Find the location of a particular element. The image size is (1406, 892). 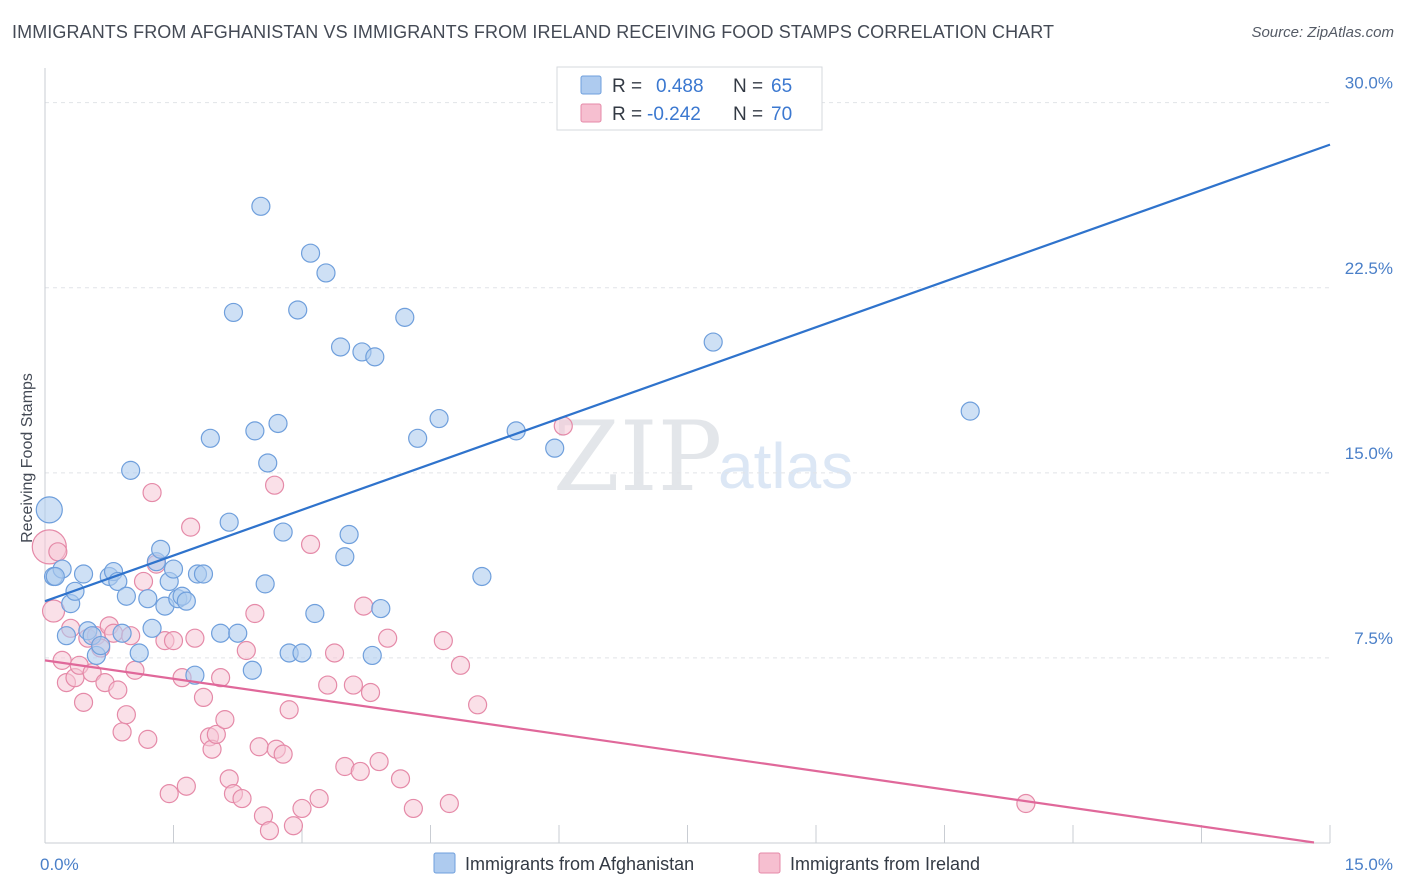

legend-swatch-afghanistan is located at coordinates (591, 85).